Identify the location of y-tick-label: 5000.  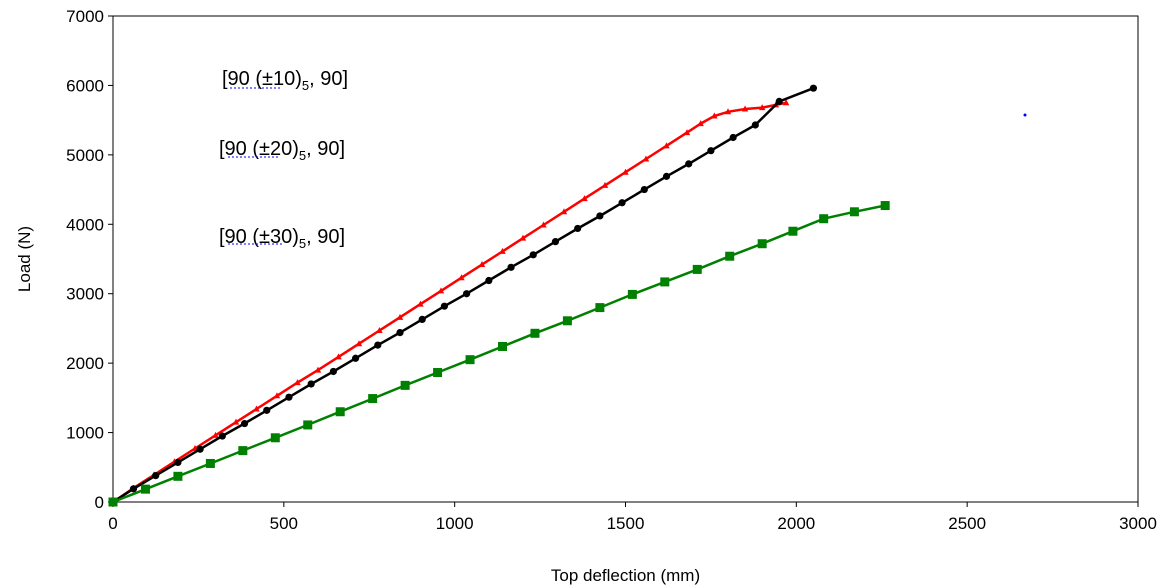
(85, 155).